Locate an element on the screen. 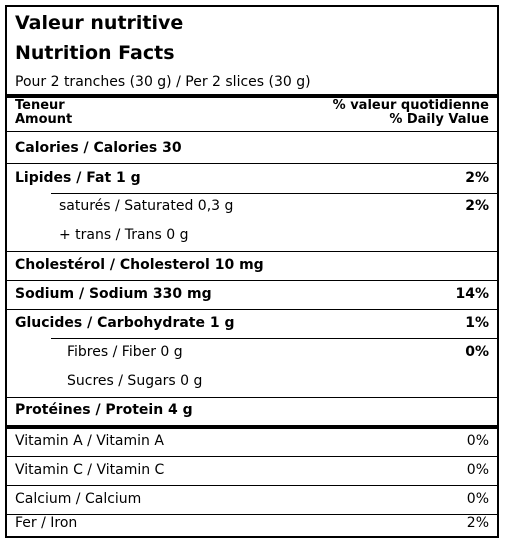 The height and width of the screenshot is (549, 511). nutrient-name: Sodium / Sodium 330 mg is located at coordinates (113, 294).